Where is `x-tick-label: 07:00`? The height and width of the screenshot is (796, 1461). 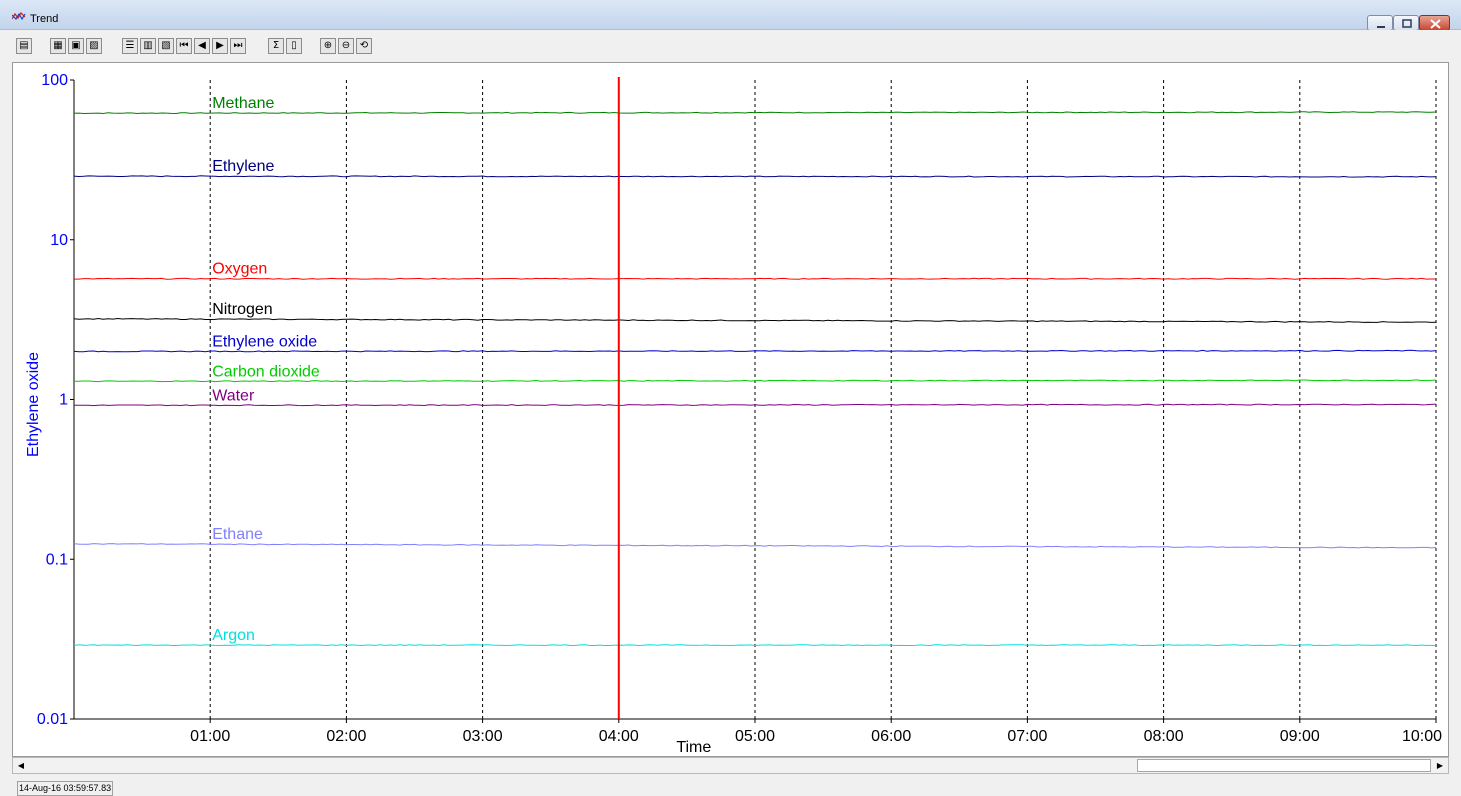
x-tick-label: 07:00 is located at coordinates (1027, 736).